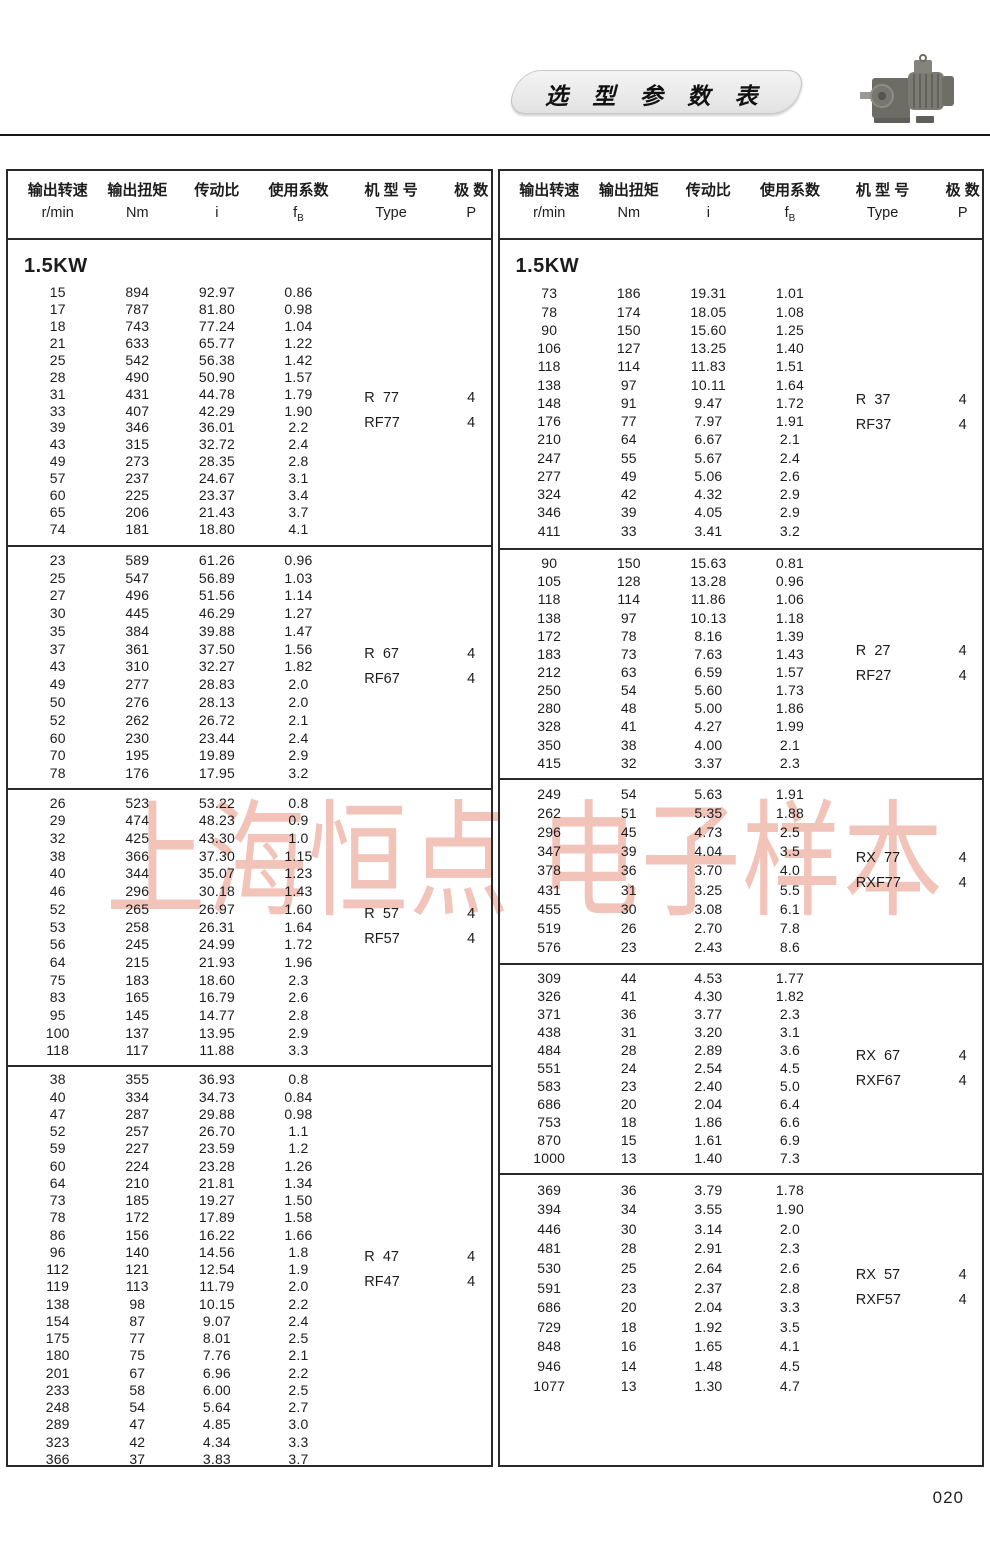 The image size is (990, 1550). What do you see at coordinates (137, 308) in the screenshot?
I see `cell: 787` at bounding box center [137, 308].